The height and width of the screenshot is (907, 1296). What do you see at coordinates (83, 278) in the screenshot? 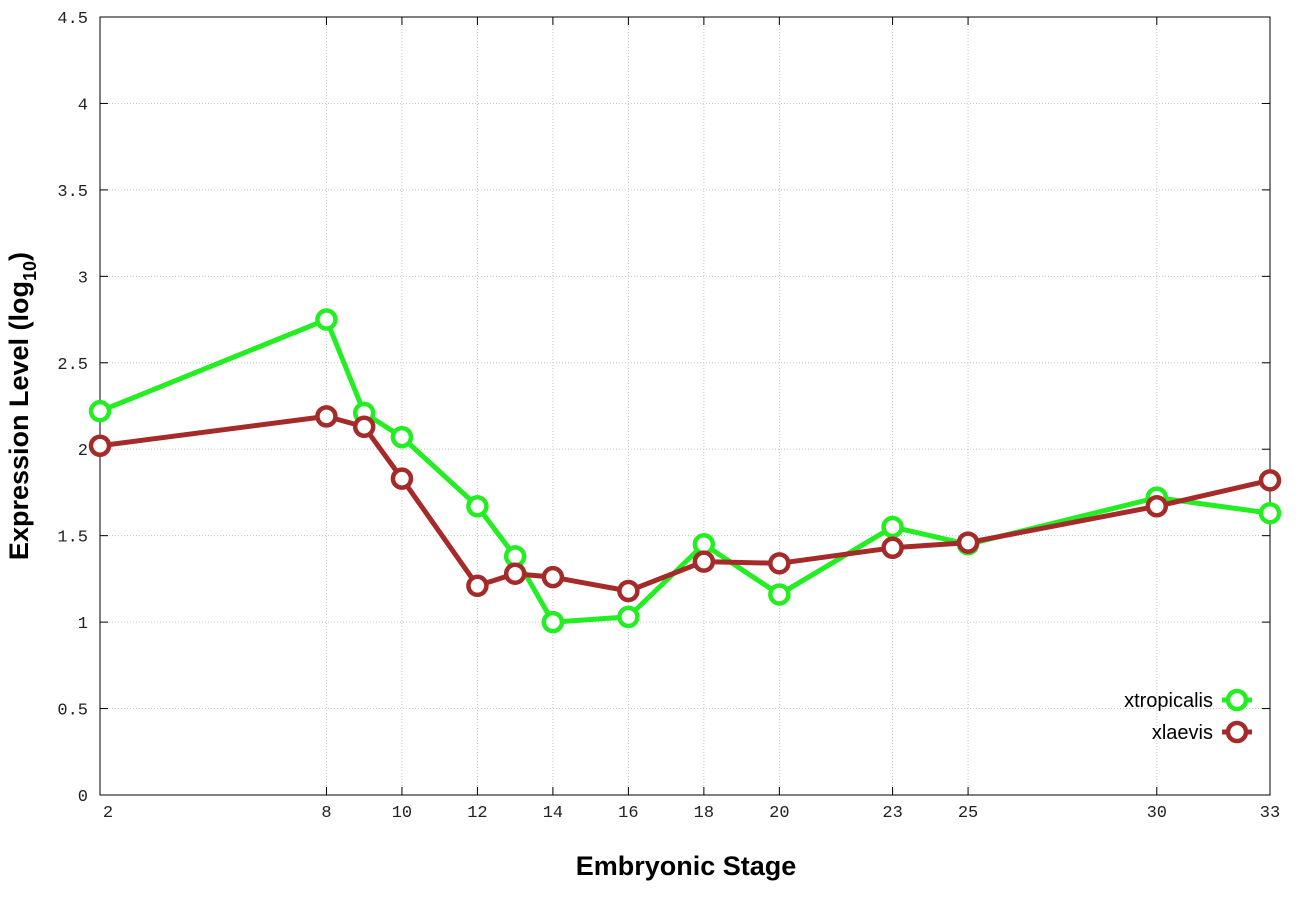
I see `y-tick-label: 3` at bounding box center [83, 278].